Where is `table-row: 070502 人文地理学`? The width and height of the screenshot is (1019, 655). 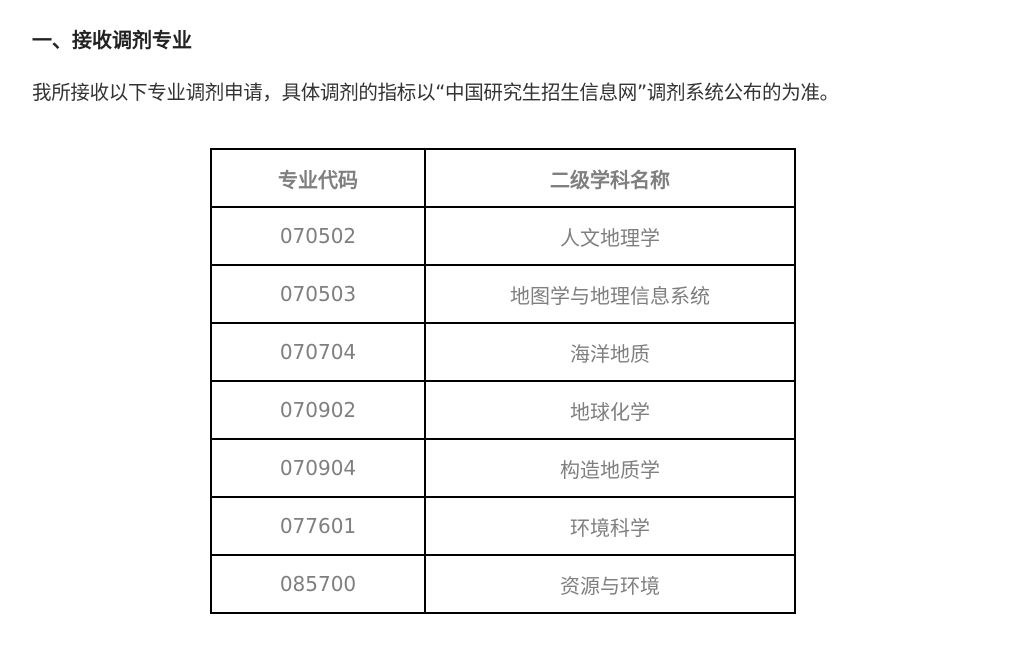
table-row: 070502 人文地理学 is located at coordinates (503, 236).